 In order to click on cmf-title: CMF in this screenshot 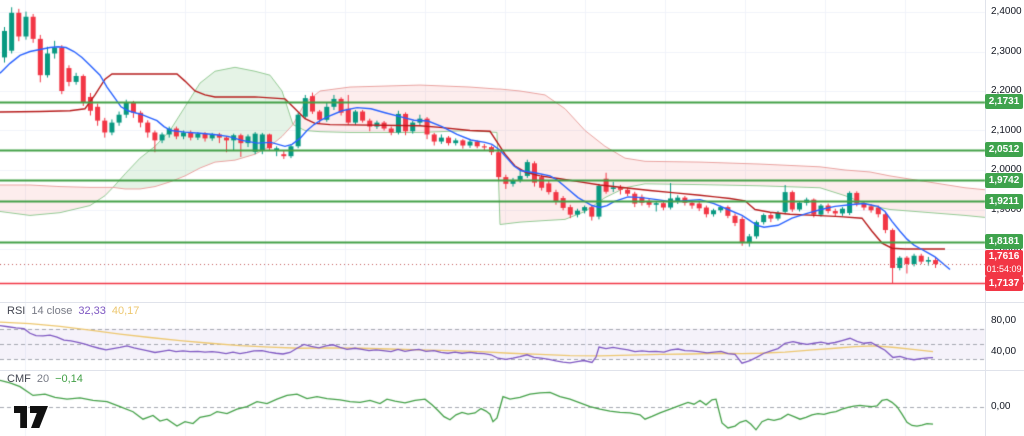, I will do `click(19, 379)`.